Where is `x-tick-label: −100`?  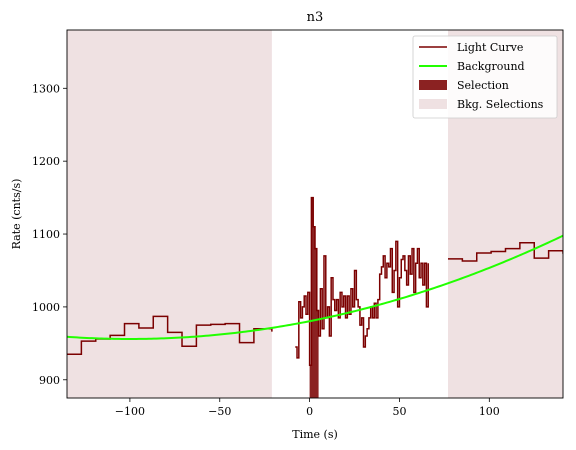 x-tick-label: −100 is located at coordinates (130, 411).